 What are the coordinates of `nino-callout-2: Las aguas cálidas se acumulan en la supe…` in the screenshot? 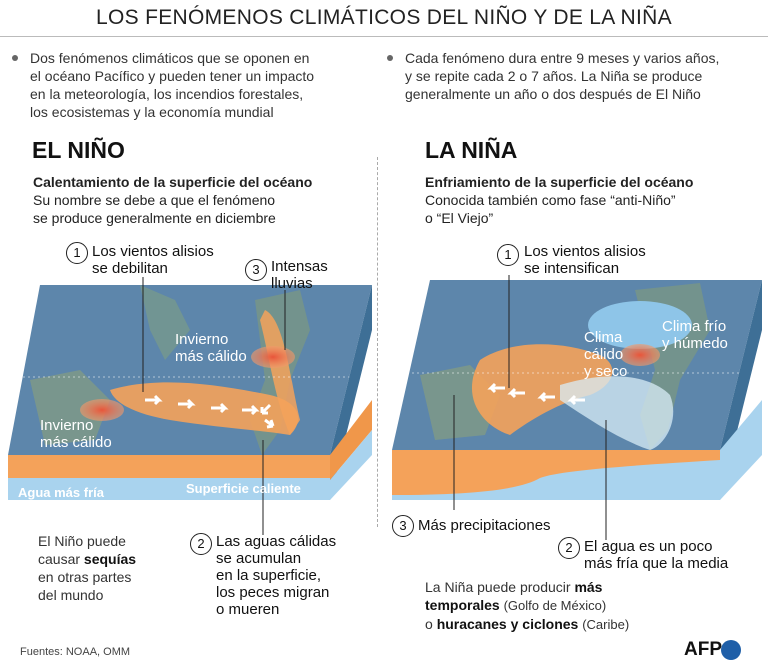 It's located at (276, 575).